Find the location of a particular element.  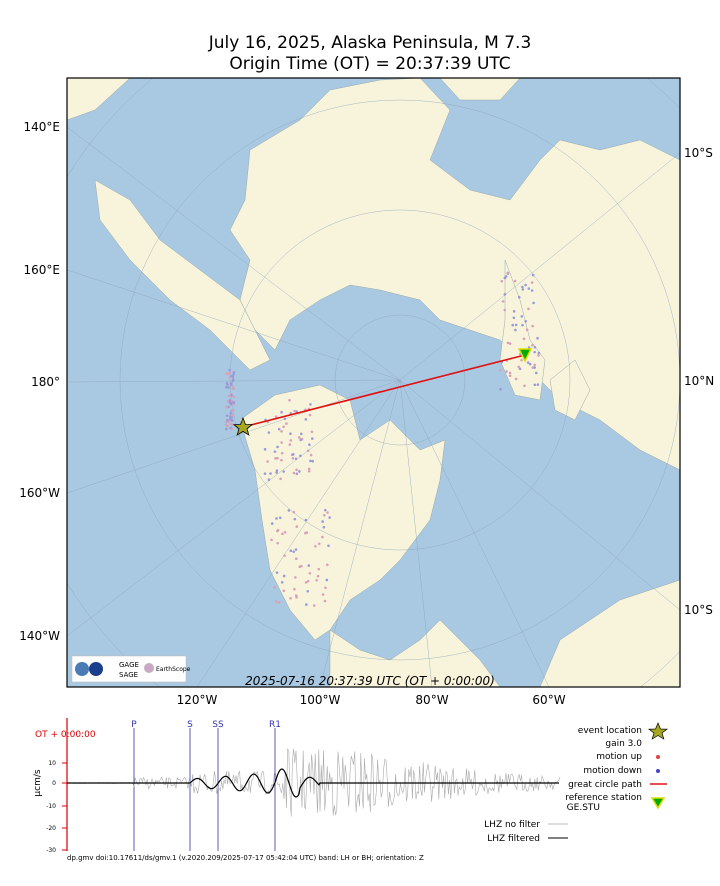

y-tick-label: 0 is located at coordinates (54, 783).